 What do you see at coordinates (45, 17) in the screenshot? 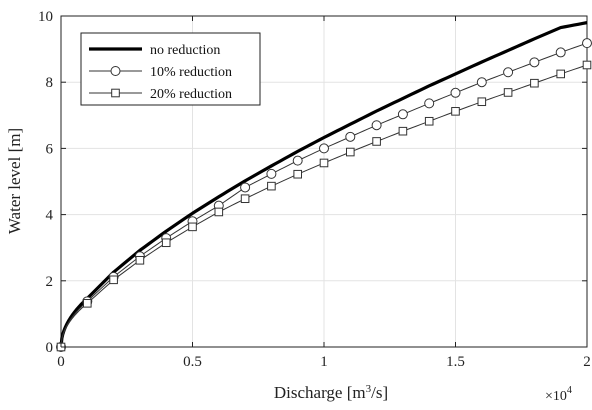
I see `y-tick-label: 10` at bounding box center [45, 17].